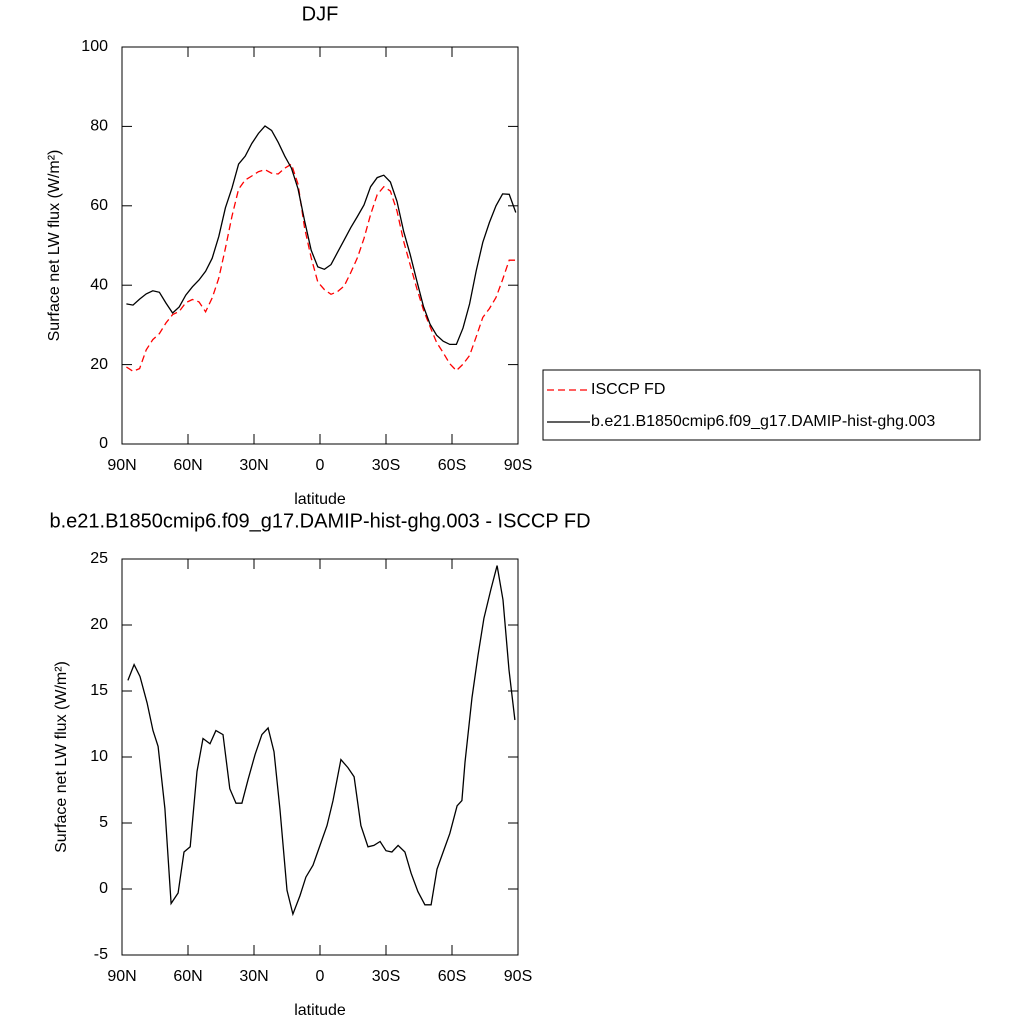  I want to click on y-tick-label: 100, so click(94, 46).